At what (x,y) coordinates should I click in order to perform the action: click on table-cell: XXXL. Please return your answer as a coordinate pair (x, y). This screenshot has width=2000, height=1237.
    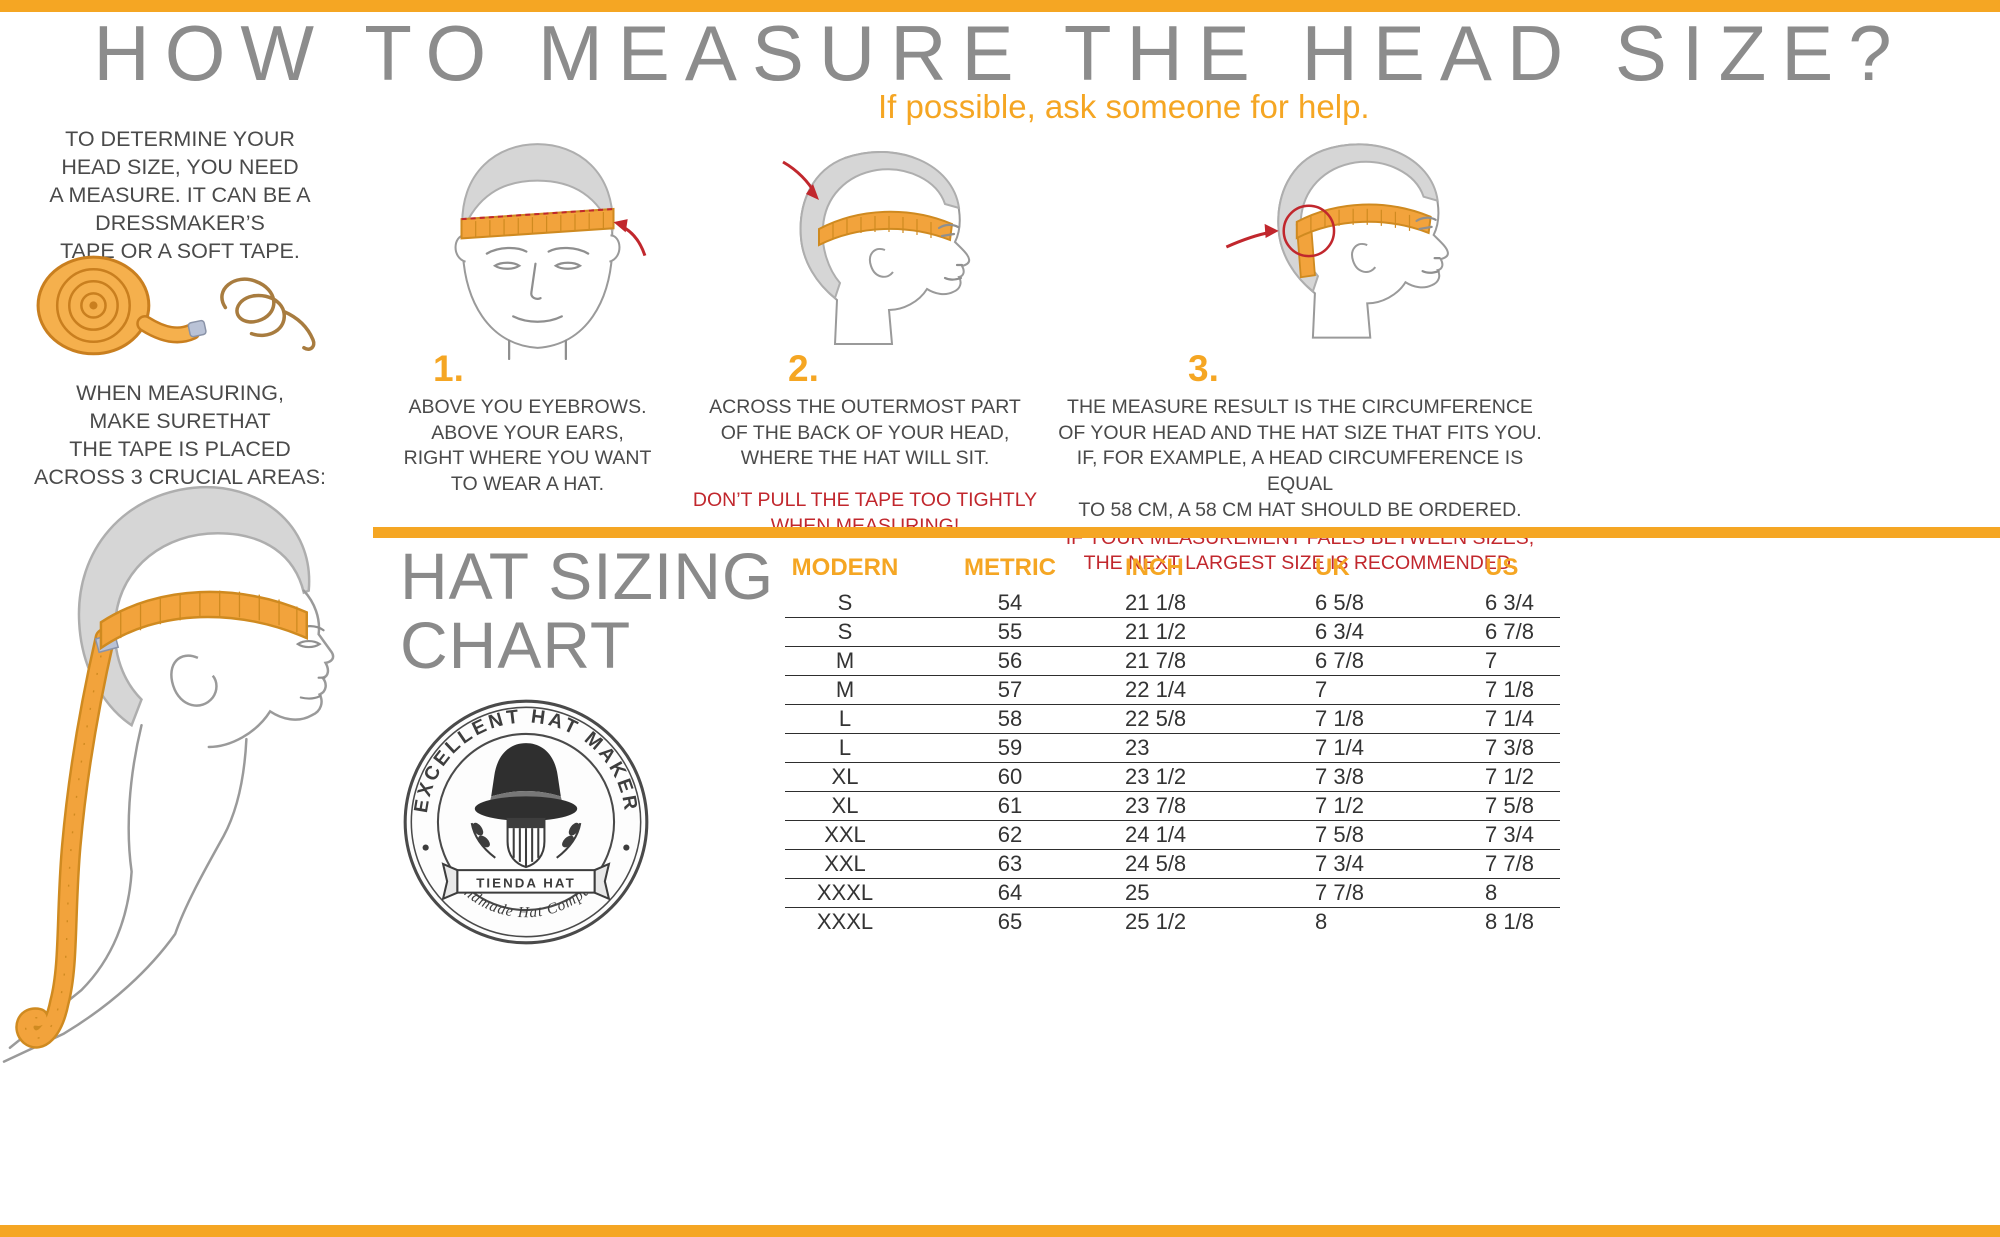
    Looking at the image, I should click on (845, 921).